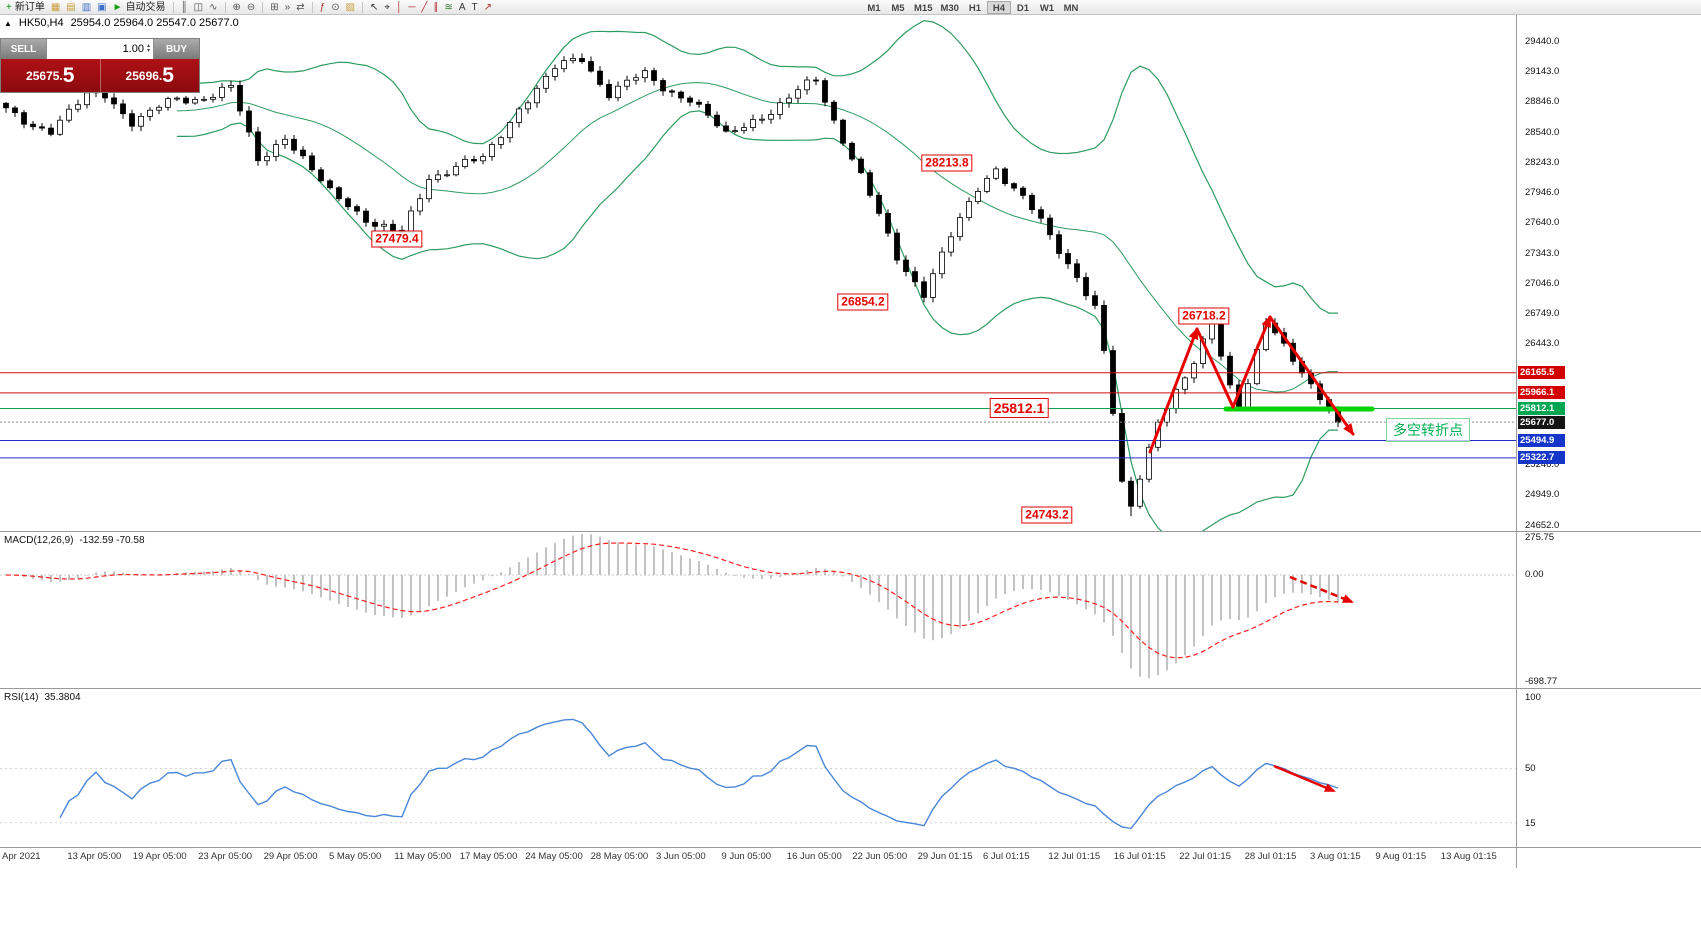 The height and width of the screenshot is (943, 1701). Describe the element at coordinates (397, 239) in the screenshot. I see `price-annotation: 27479.4` at that location.